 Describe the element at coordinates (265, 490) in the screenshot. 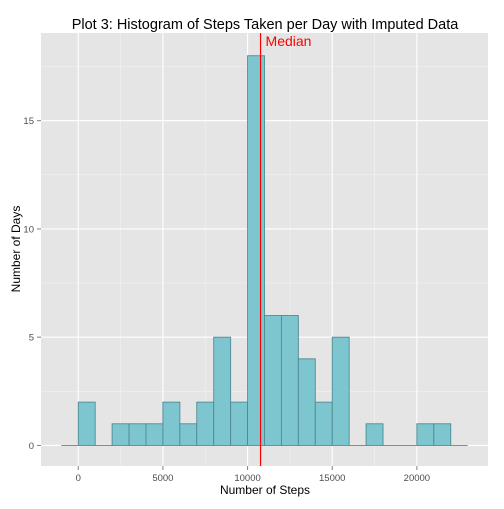

I see `x-axis-title: Number of Steps` at that location.